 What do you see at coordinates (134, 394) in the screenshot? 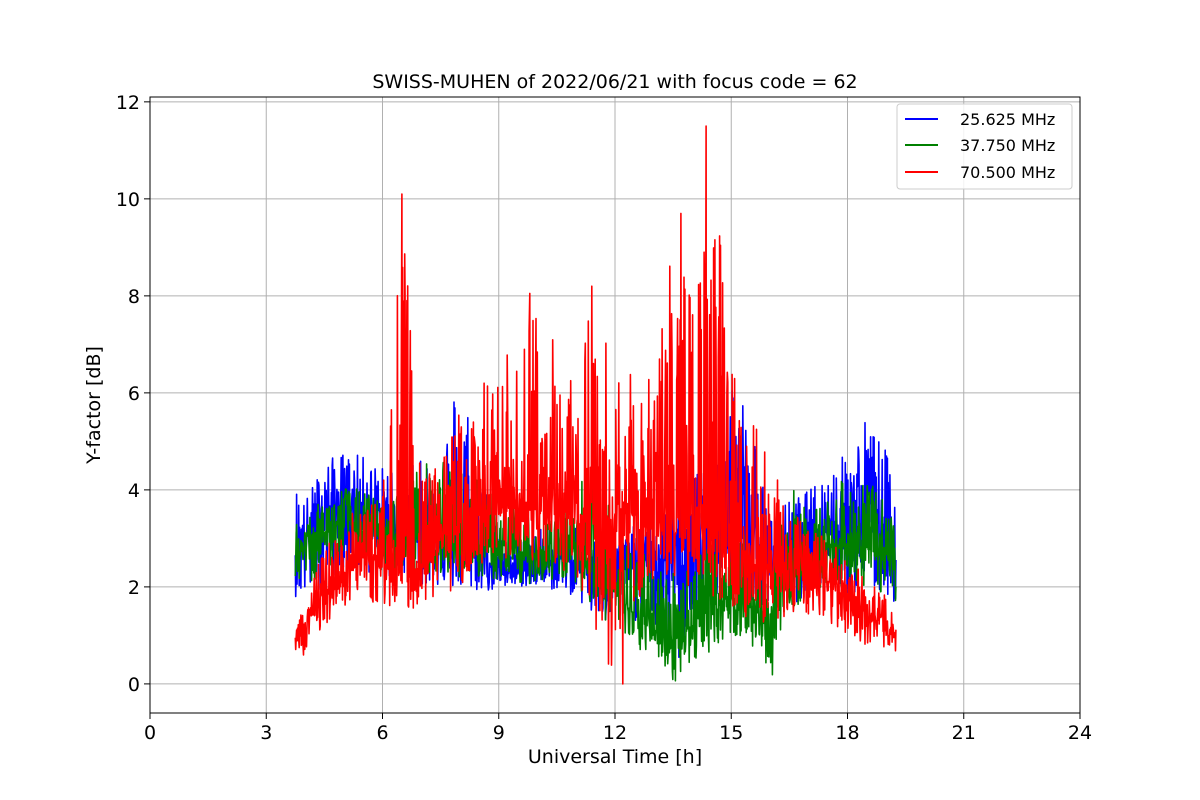
I see `y-tick-label: 6` at bounding box center [134, 394].